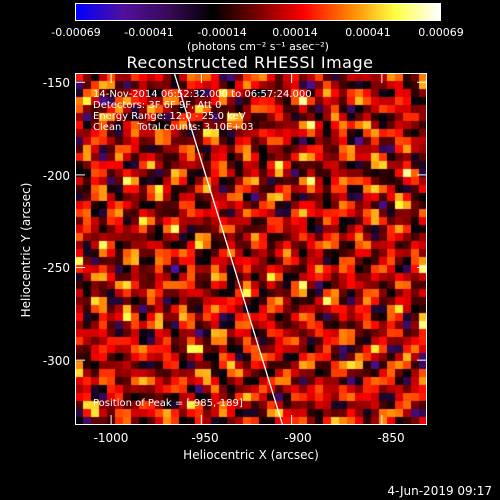 The image size is (500, 500). What do you see at coordinates (56, 361) in the screenshot?
I see `y-tick-label: -300` at bounding box center [56, 361].